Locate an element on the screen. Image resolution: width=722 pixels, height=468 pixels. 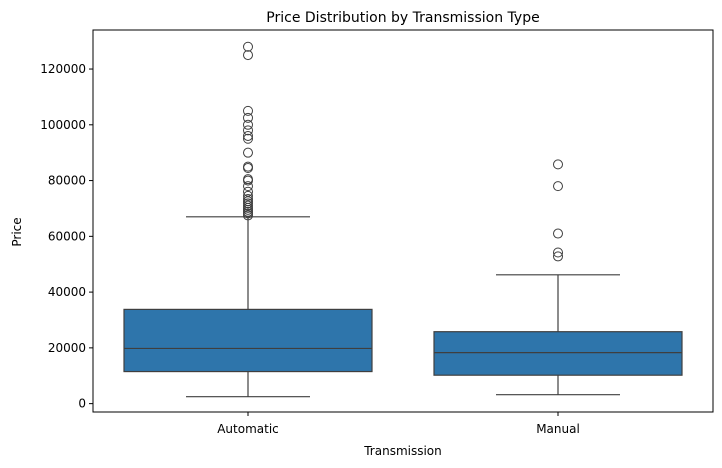
y-tick-label: 60000 is located at coordinates (67, 236).